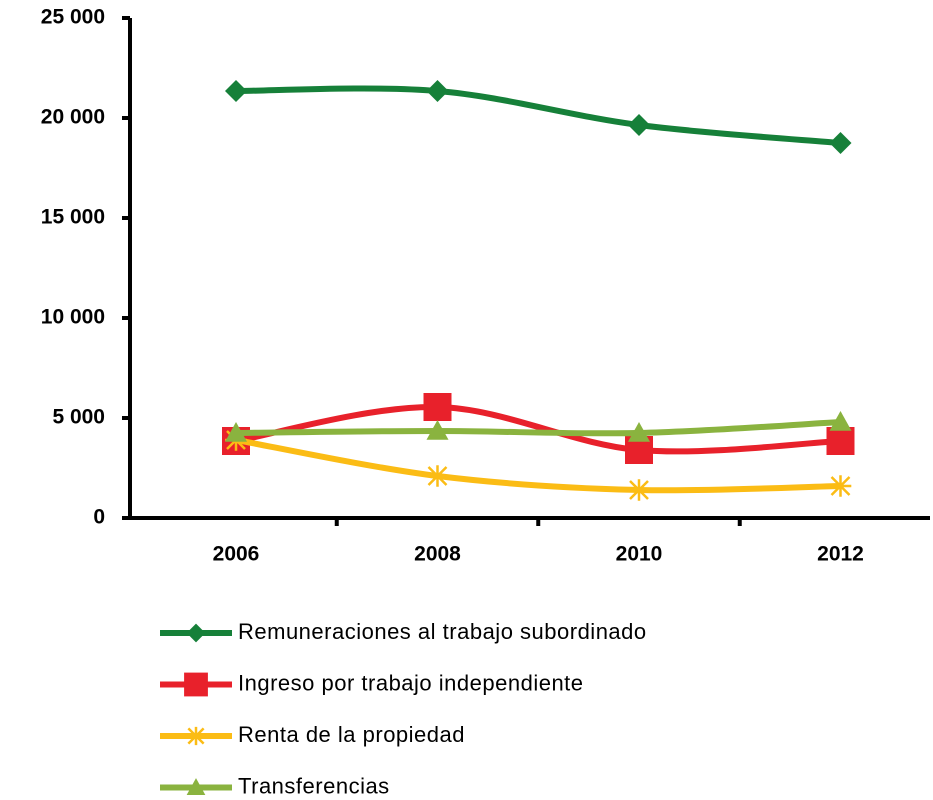 The image size is (933, 800). Describe the element at coordinates (99, 517) in the screenshot. I see `y-tick-label: 0` at that location.